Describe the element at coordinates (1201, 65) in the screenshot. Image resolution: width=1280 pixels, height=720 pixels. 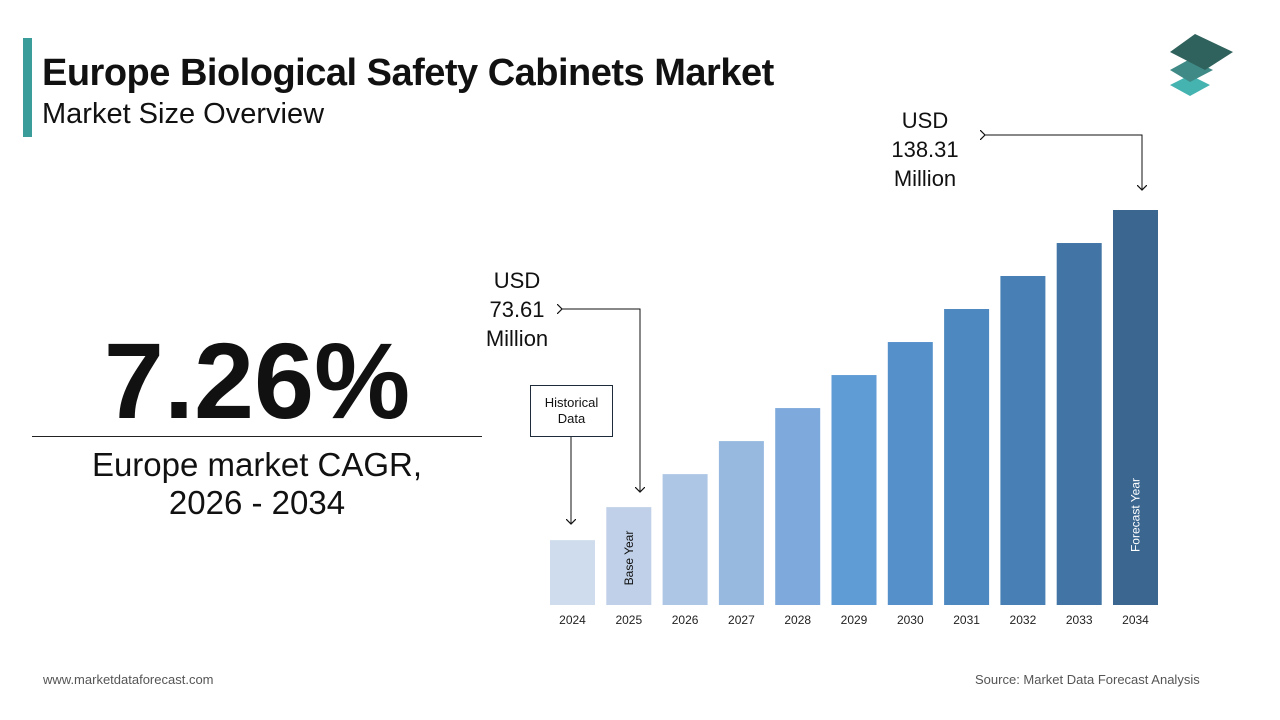
I see `logo-icon` at that location.